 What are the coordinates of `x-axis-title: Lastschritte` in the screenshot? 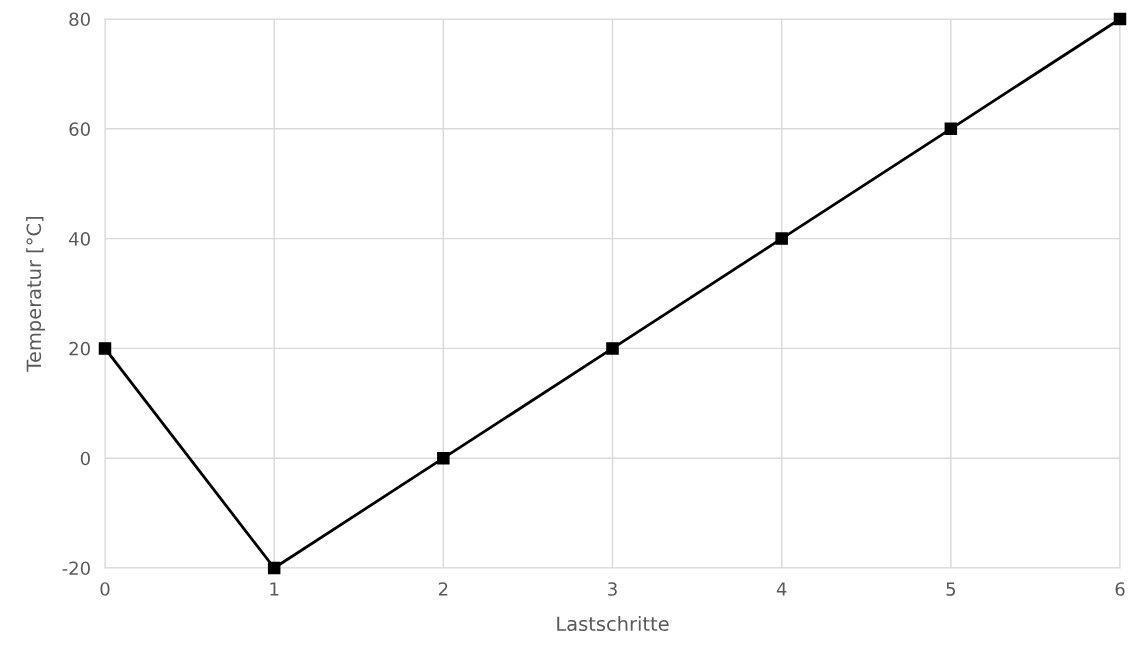 It's located at (613, 624).